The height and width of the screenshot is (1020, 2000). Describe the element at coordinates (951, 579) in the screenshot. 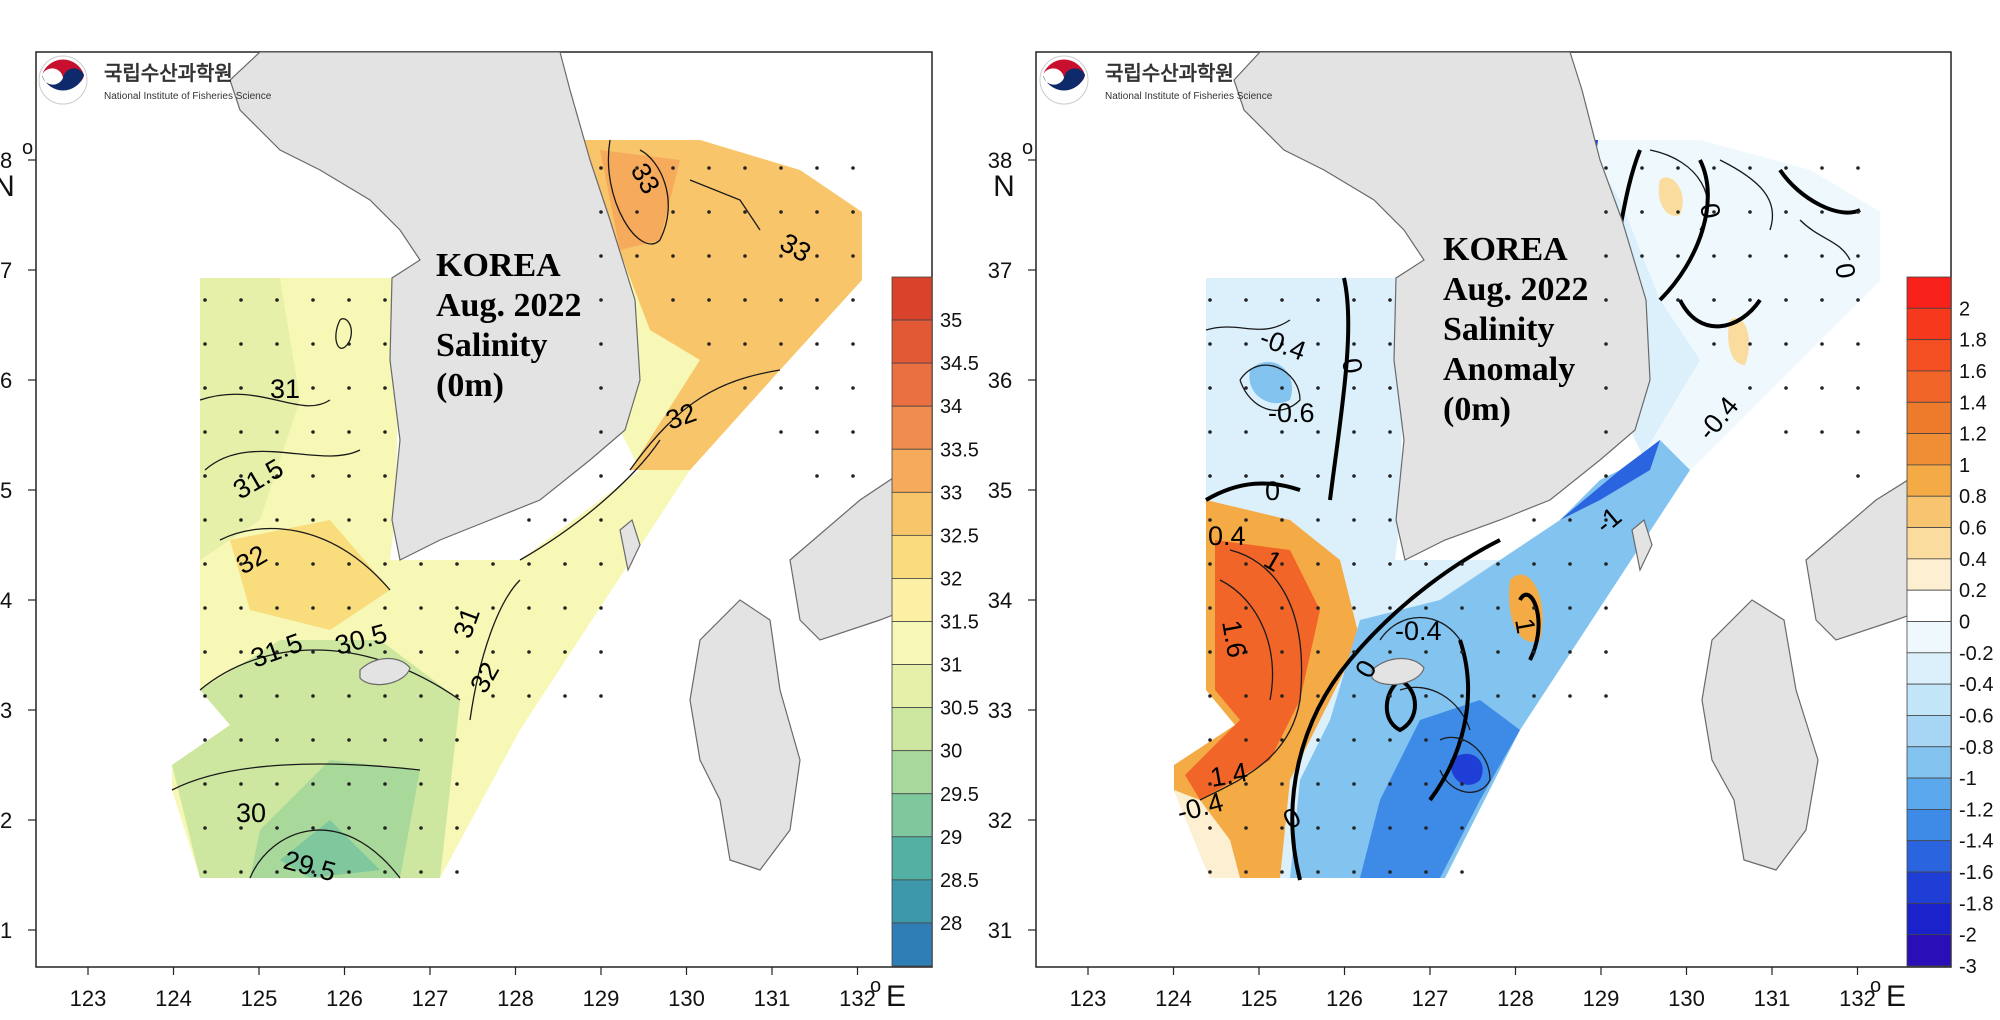

I see `colorbar-label: 32` at that location.